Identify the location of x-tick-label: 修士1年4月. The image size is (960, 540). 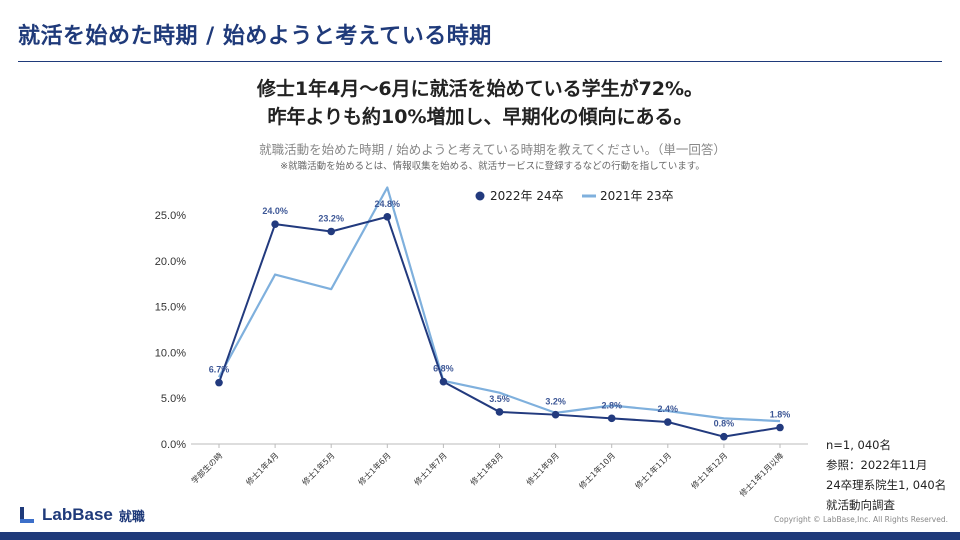
(262, 468).